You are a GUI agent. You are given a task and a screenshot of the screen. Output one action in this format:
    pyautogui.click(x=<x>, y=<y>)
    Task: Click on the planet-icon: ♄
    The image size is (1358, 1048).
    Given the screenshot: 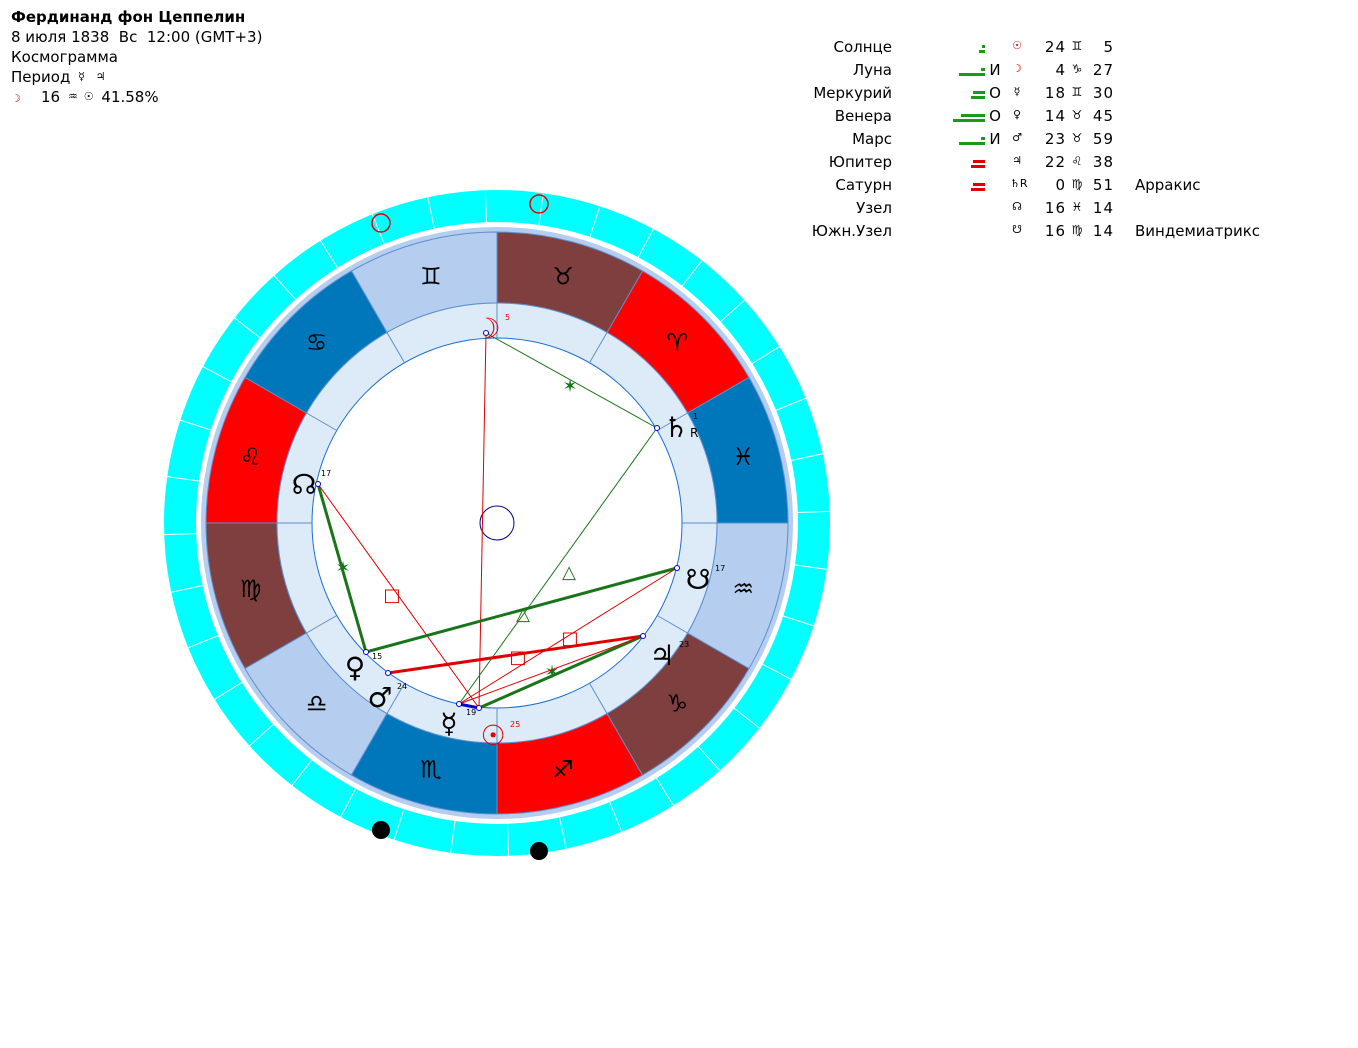 What is the action you would take?
    pyautogui.click(x=675, y=427)
    